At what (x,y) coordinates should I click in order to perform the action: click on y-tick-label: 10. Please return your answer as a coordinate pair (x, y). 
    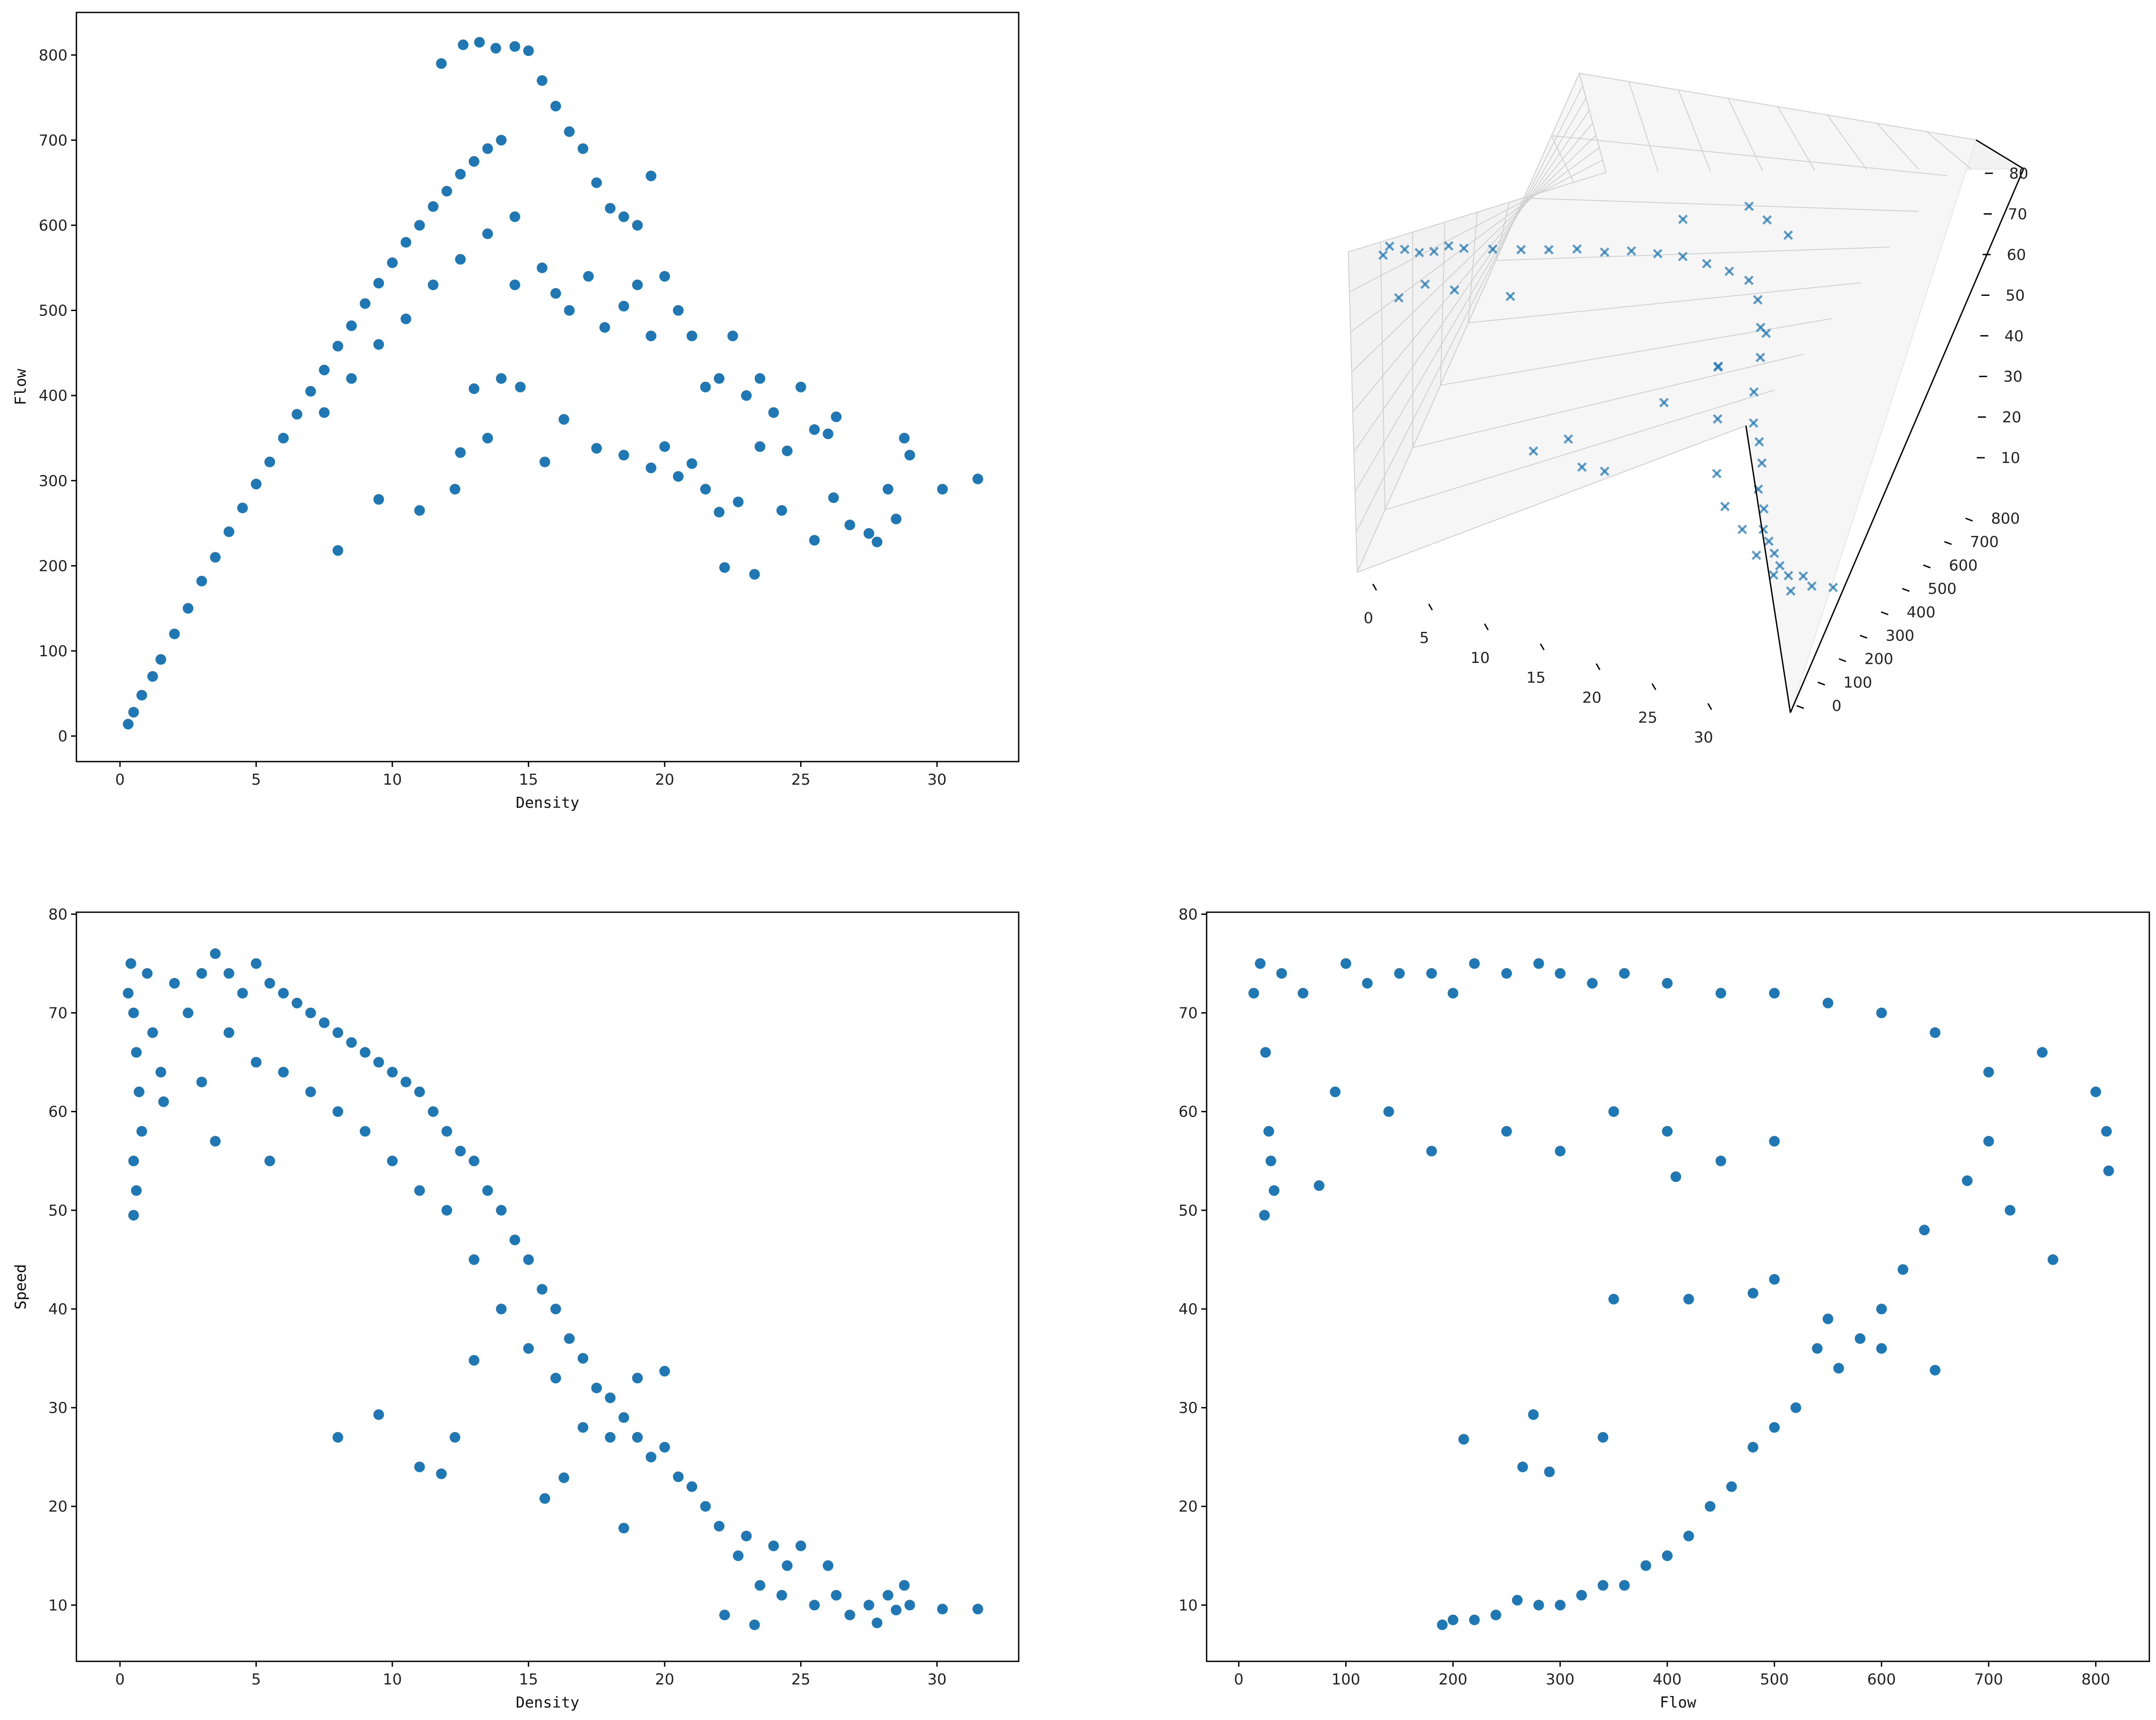
    Looking at the image, I should click on (1188, 1605).